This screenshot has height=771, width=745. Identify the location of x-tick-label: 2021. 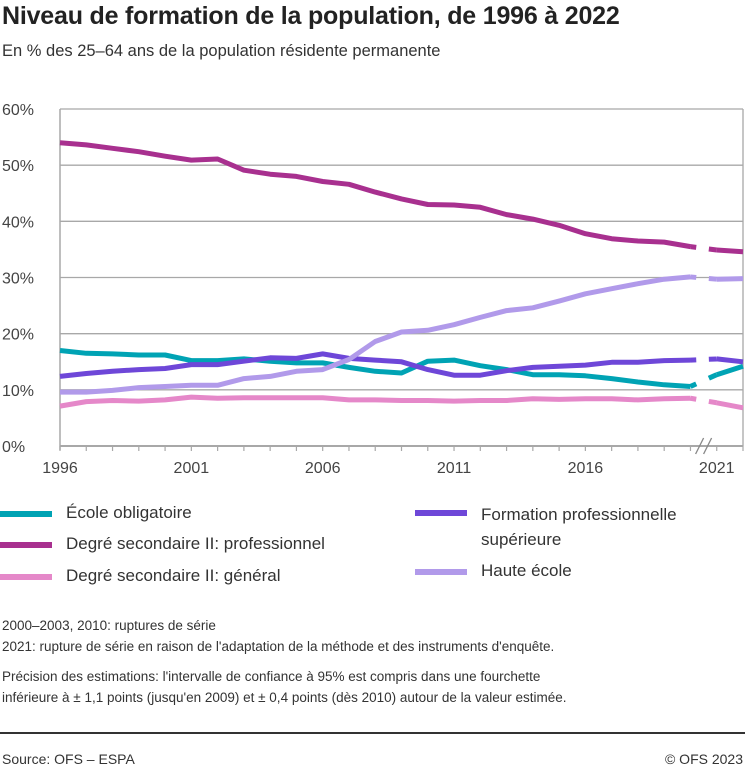
(717, 468).